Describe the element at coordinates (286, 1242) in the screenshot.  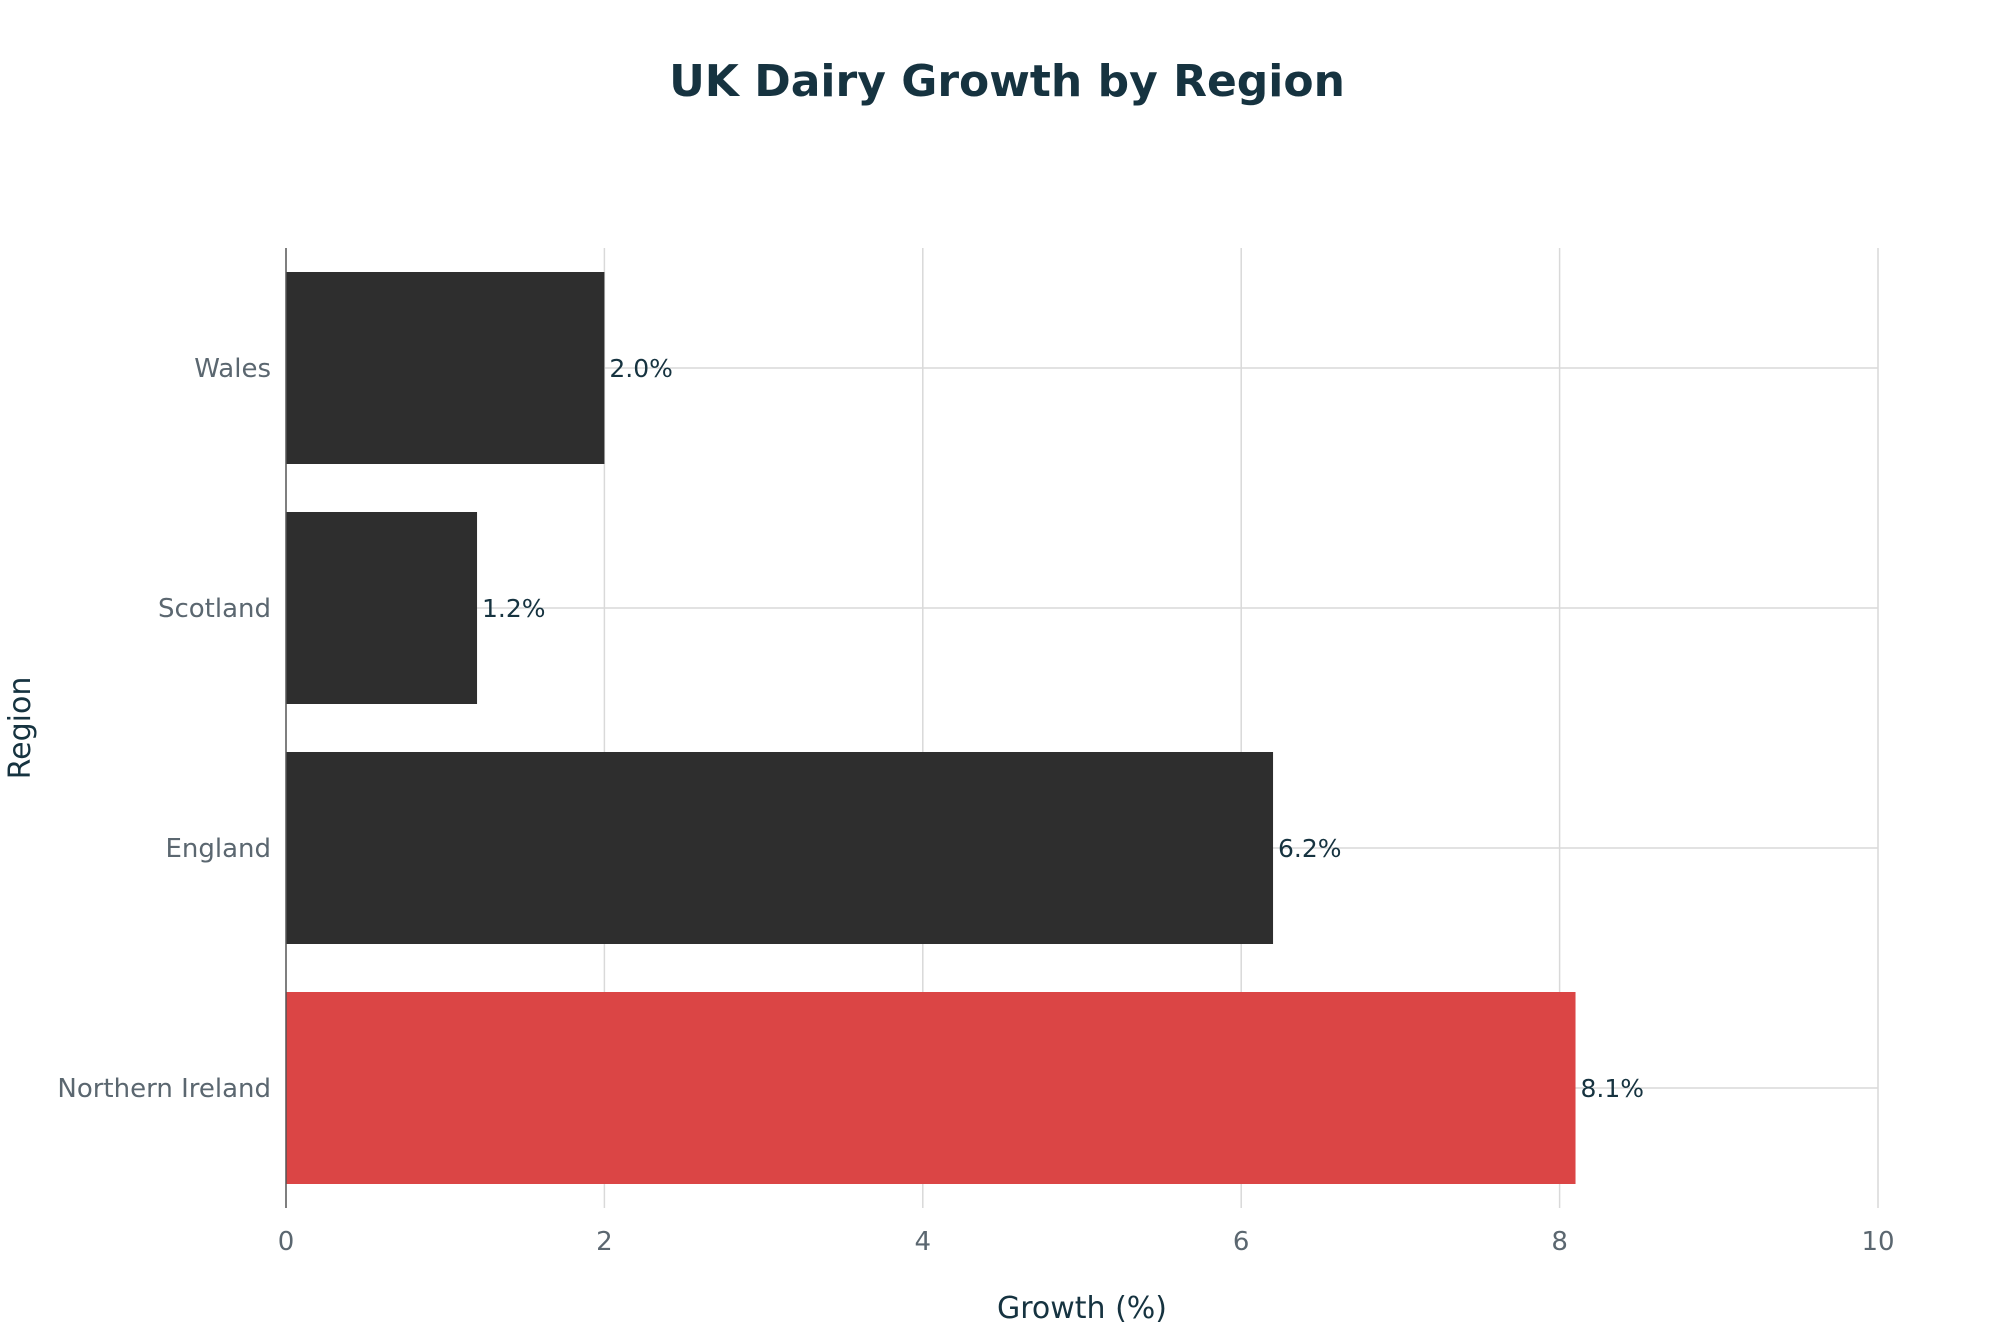
I see `x-tick-label: 0` at that location.